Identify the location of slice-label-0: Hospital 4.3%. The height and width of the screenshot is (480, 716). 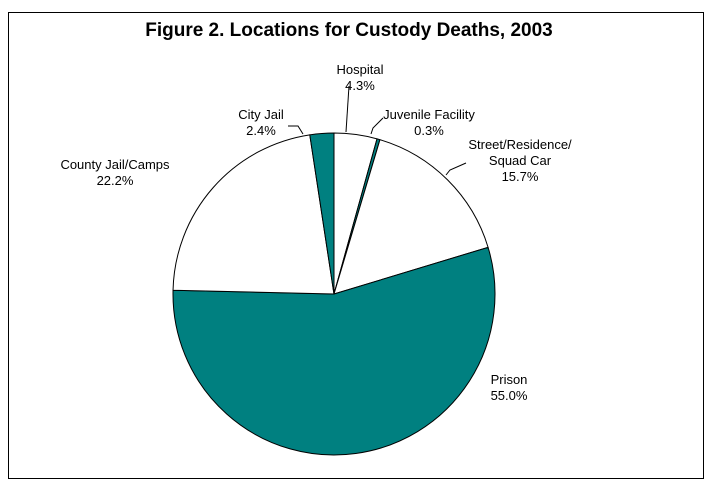
(360, 77).